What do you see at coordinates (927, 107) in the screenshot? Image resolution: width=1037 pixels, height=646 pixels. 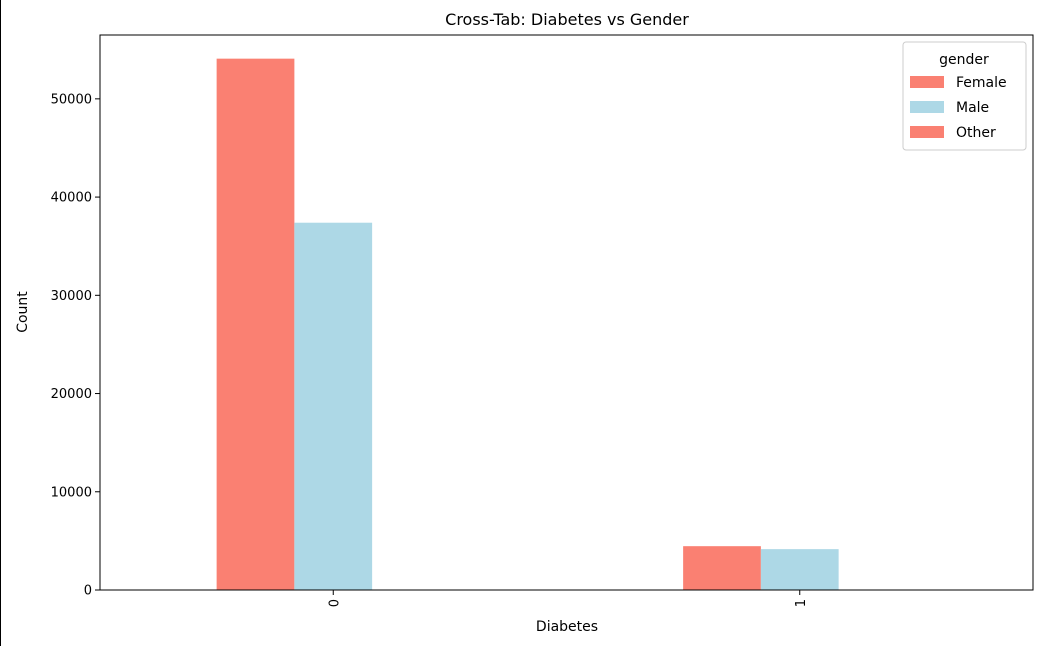 I see `legend-swatch-male` at bounding box center [927, 107].